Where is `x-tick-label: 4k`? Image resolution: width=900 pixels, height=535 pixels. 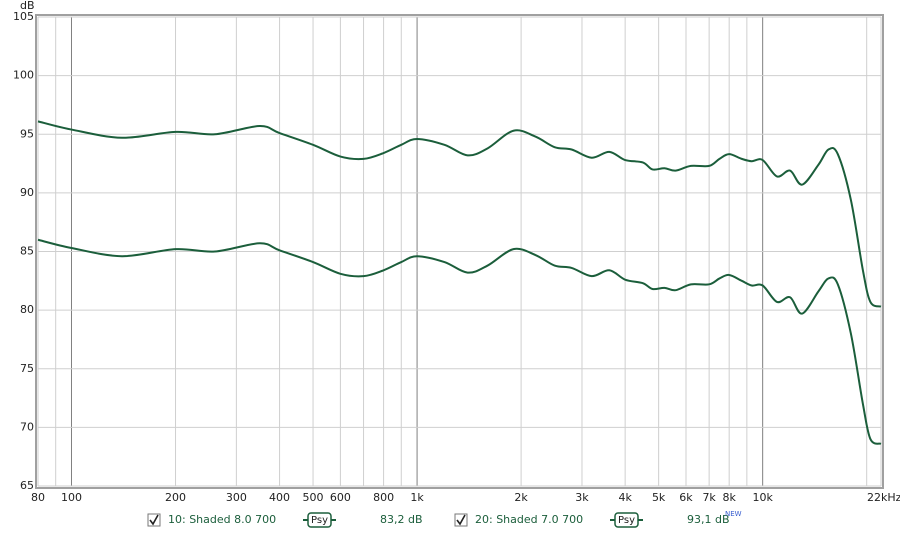
x-tick-label: 4k is located at coordinates (625, 497).